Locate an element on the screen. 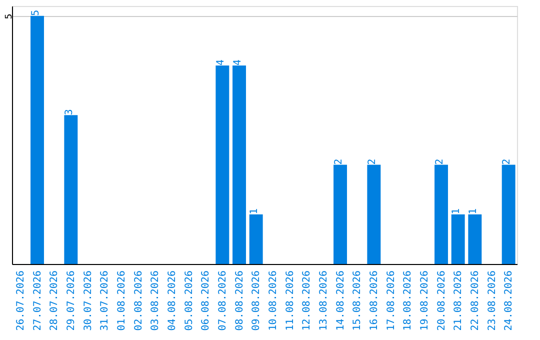 The image size is (540, 340). x-tick-label: 07.08.2026 is located at coordinates (222, 300).